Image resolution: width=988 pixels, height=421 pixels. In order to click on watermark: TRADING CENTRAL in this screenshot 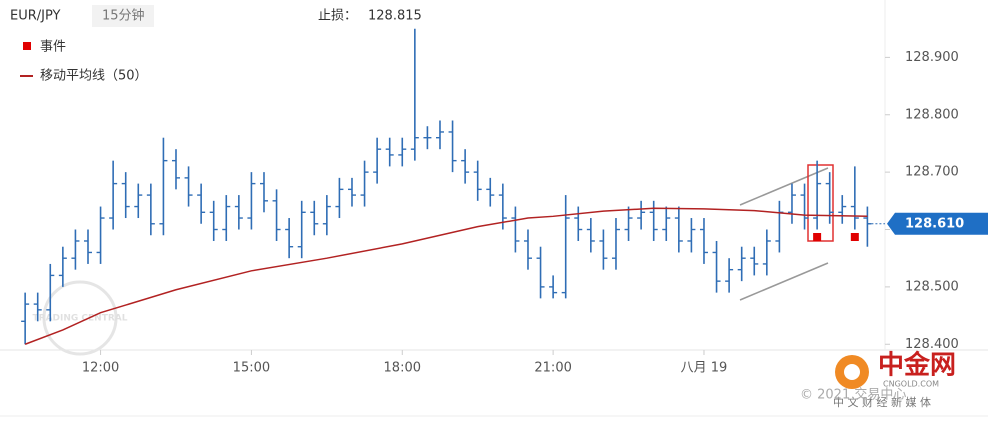, I will do `click(80, 318)`.